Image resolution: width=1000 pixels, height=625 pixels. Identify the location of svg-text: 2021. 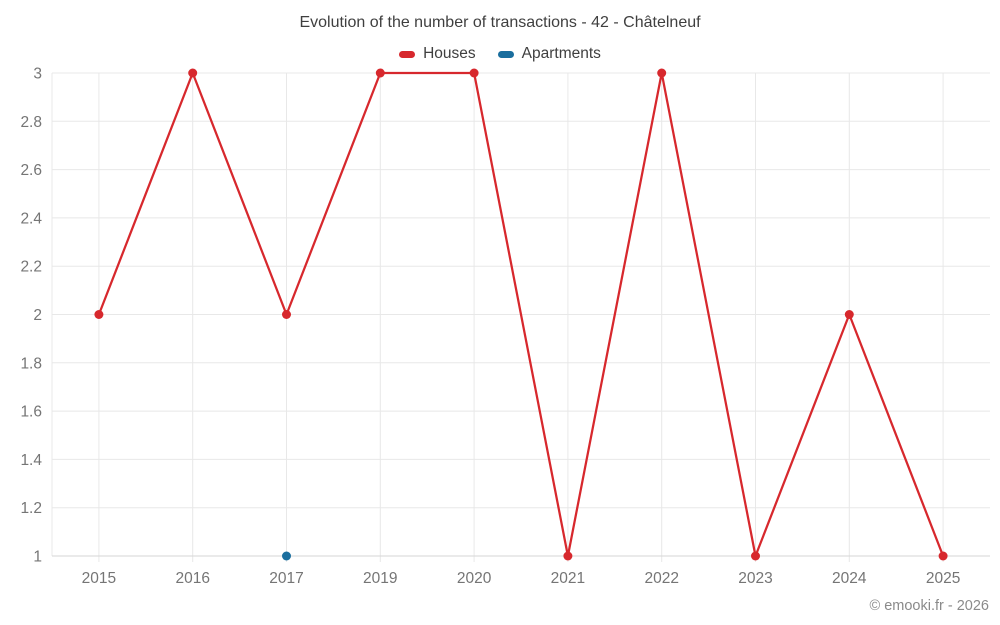
(568, 578).